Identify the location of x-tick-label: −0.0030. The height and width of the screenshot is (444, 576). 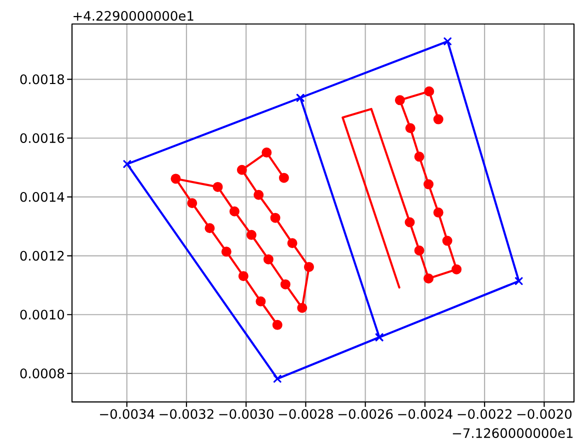
(246, 414).